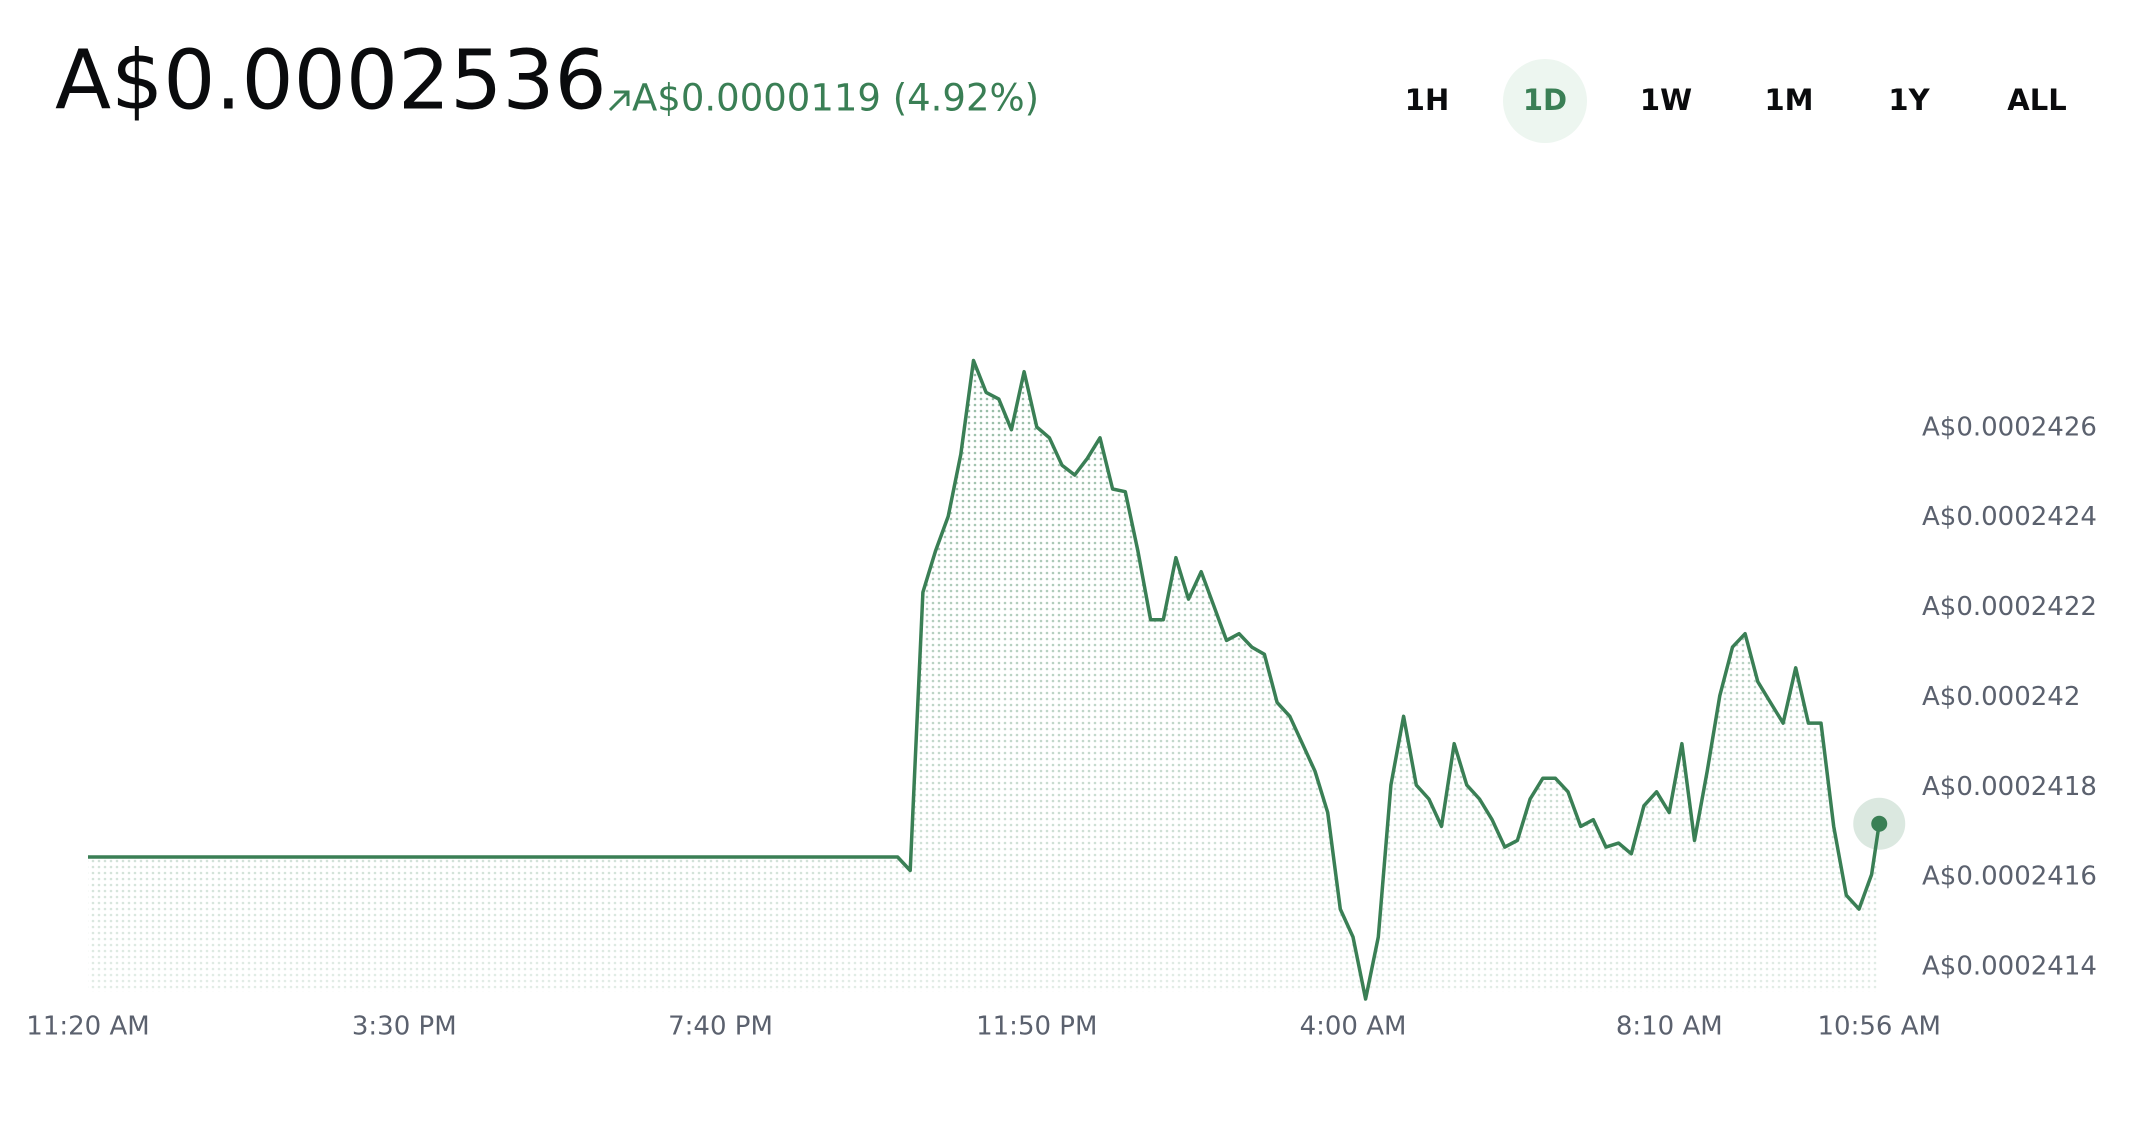 This screenshot has height=1132, width=2150. I want to click on range-button: 1D, so click(1545, 100).